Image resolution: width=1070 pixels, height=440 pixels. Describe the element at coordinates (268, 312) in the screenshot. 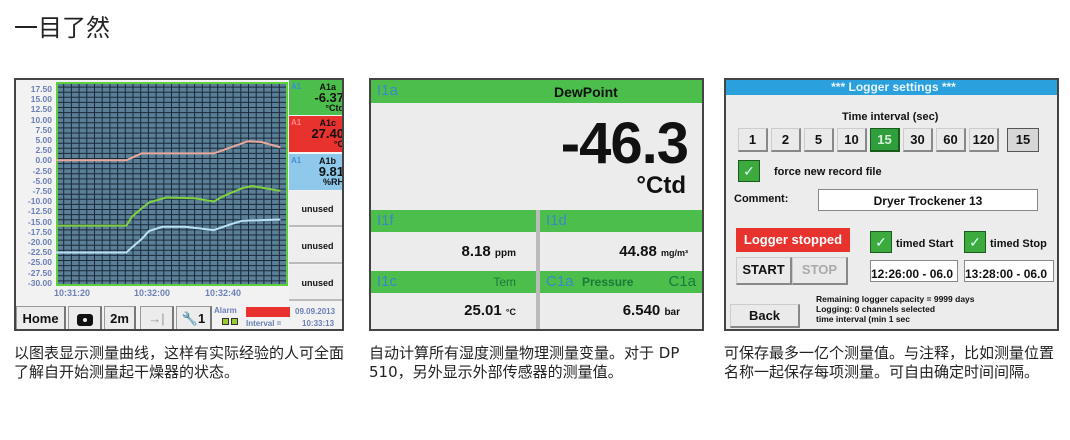

I see `logger-status-indicator` at that location.